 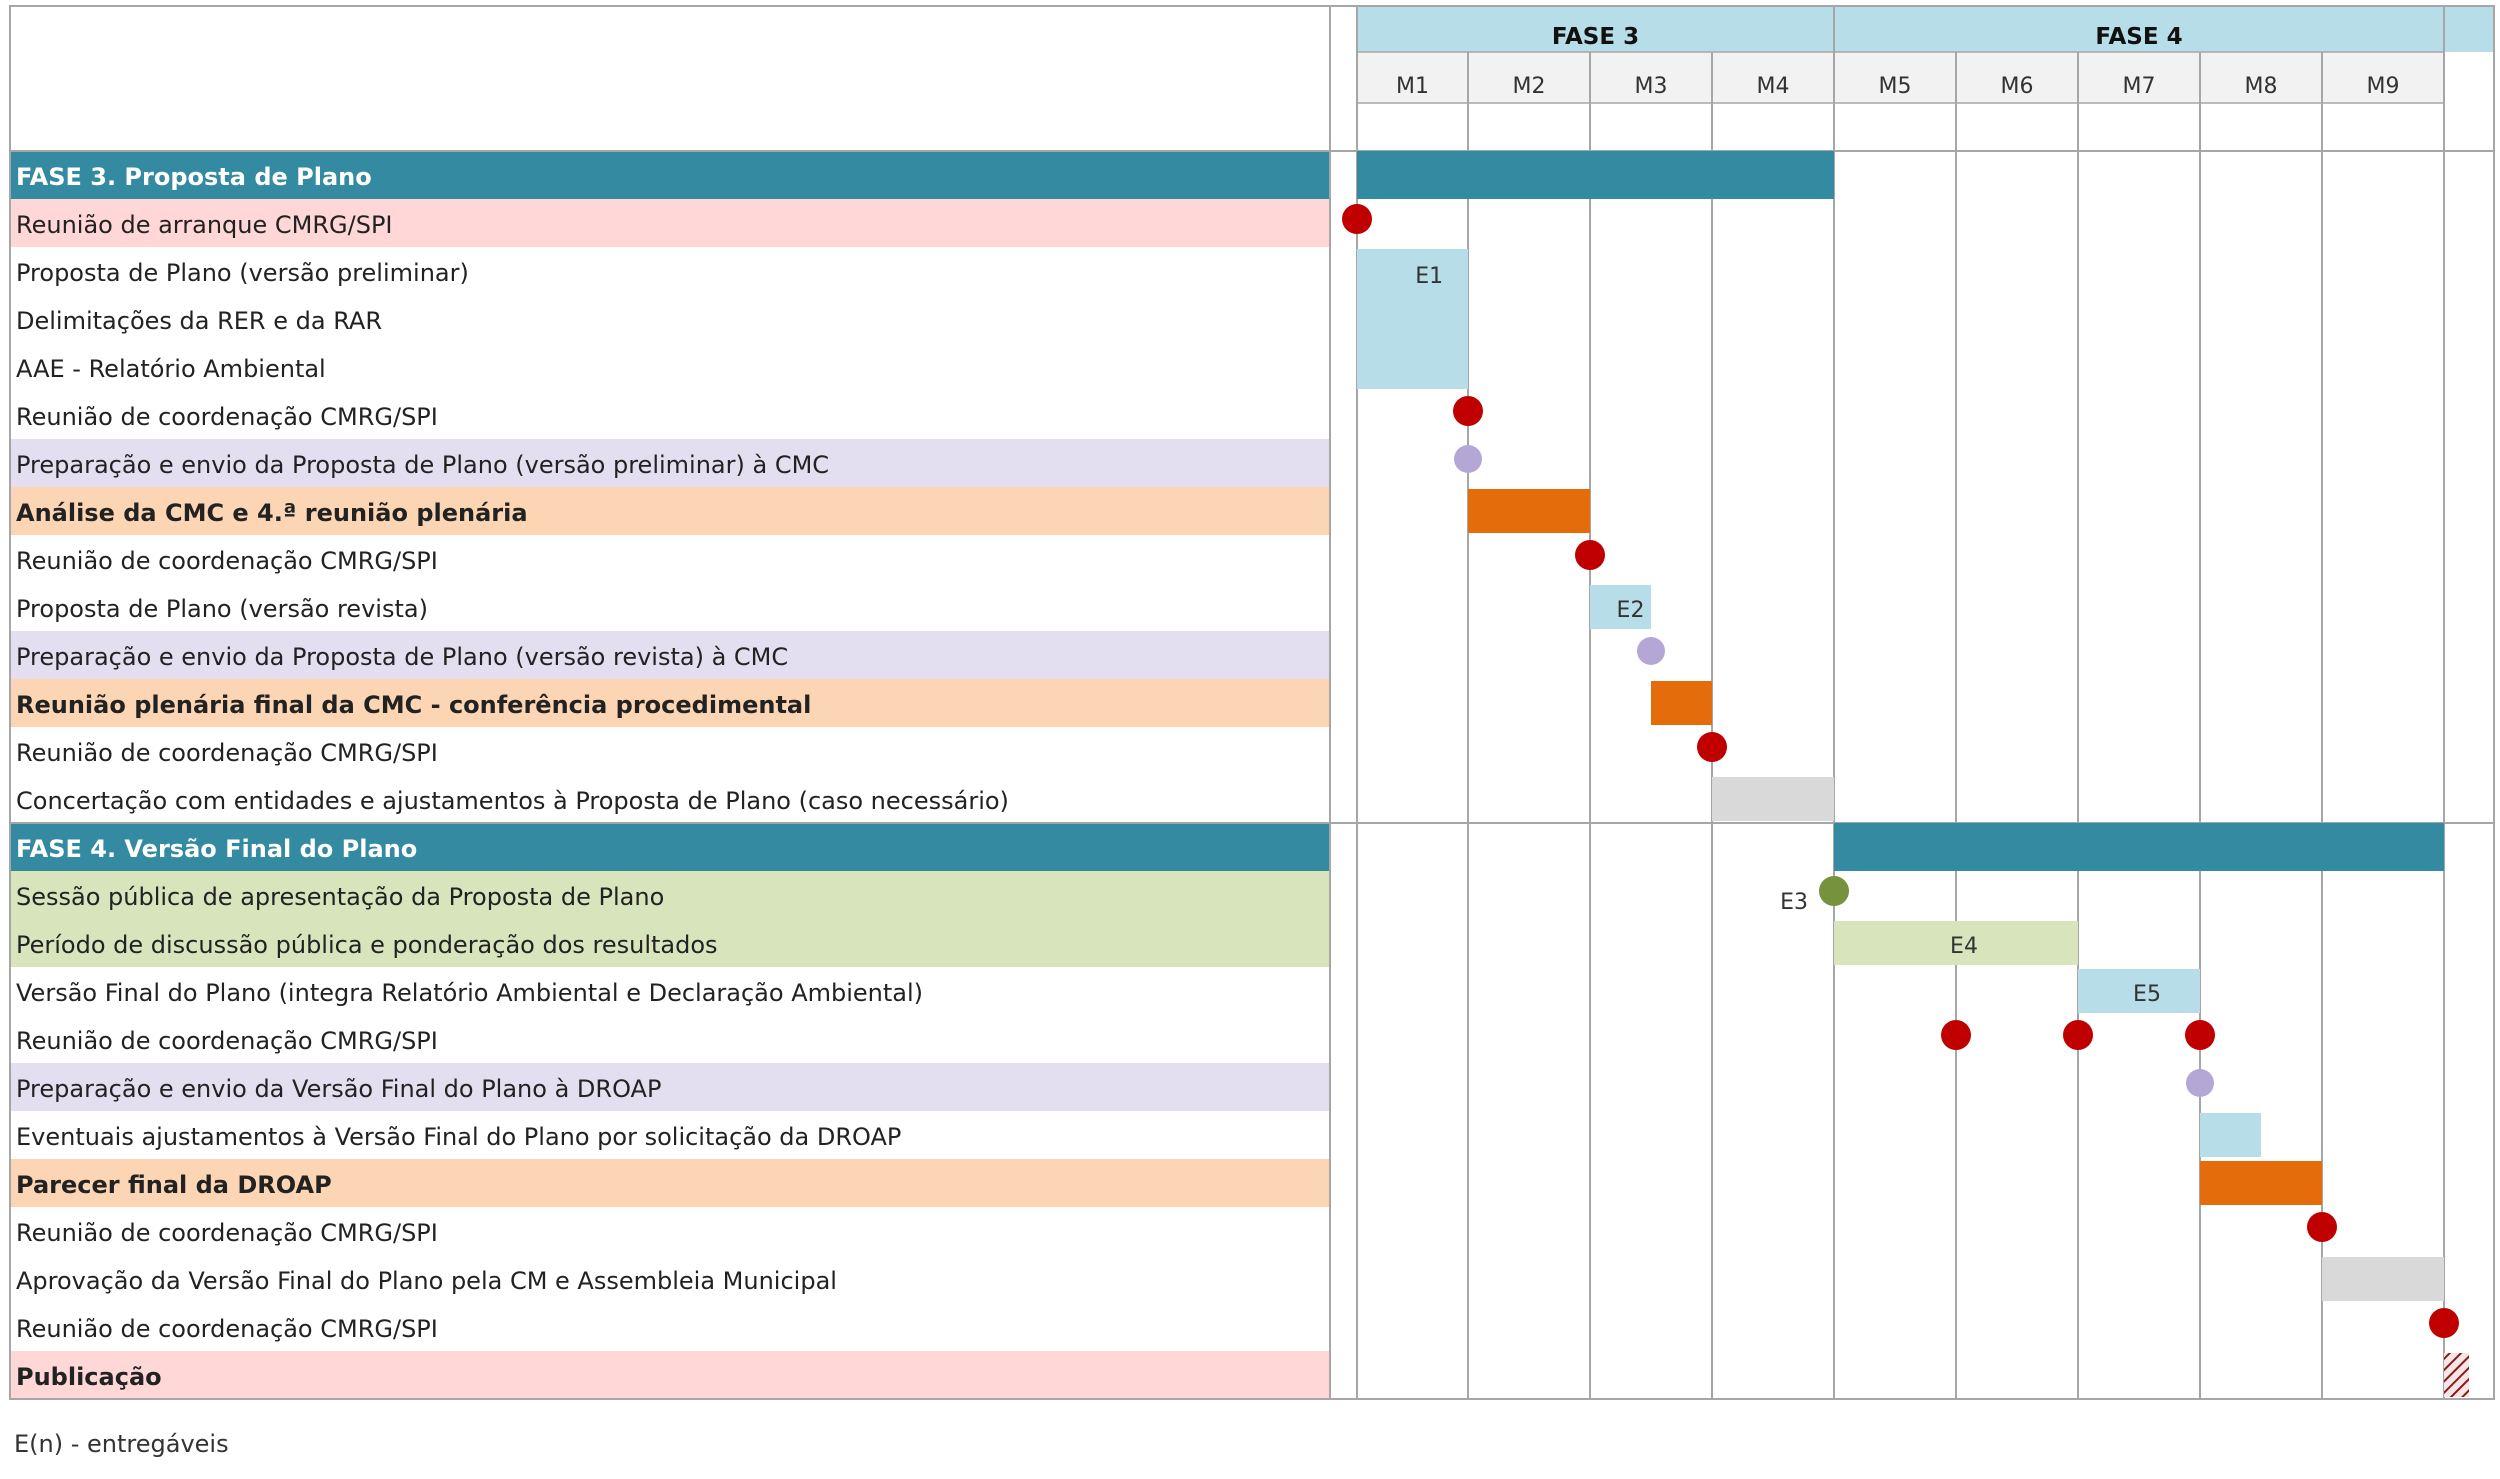 What do you see at coordinates (199, 321) in the screenshot?
I see `task-label: Delimitações da RER e da RAR` at bounding box center [199, 321].